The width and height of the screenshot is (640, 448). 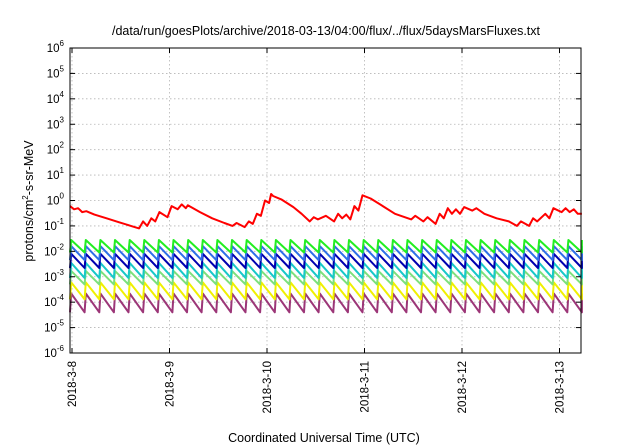 What do you see at coordinates (56, 149) in the screenshot?
I see `y-tick-label: 10²` at bounding box center [56, 149].